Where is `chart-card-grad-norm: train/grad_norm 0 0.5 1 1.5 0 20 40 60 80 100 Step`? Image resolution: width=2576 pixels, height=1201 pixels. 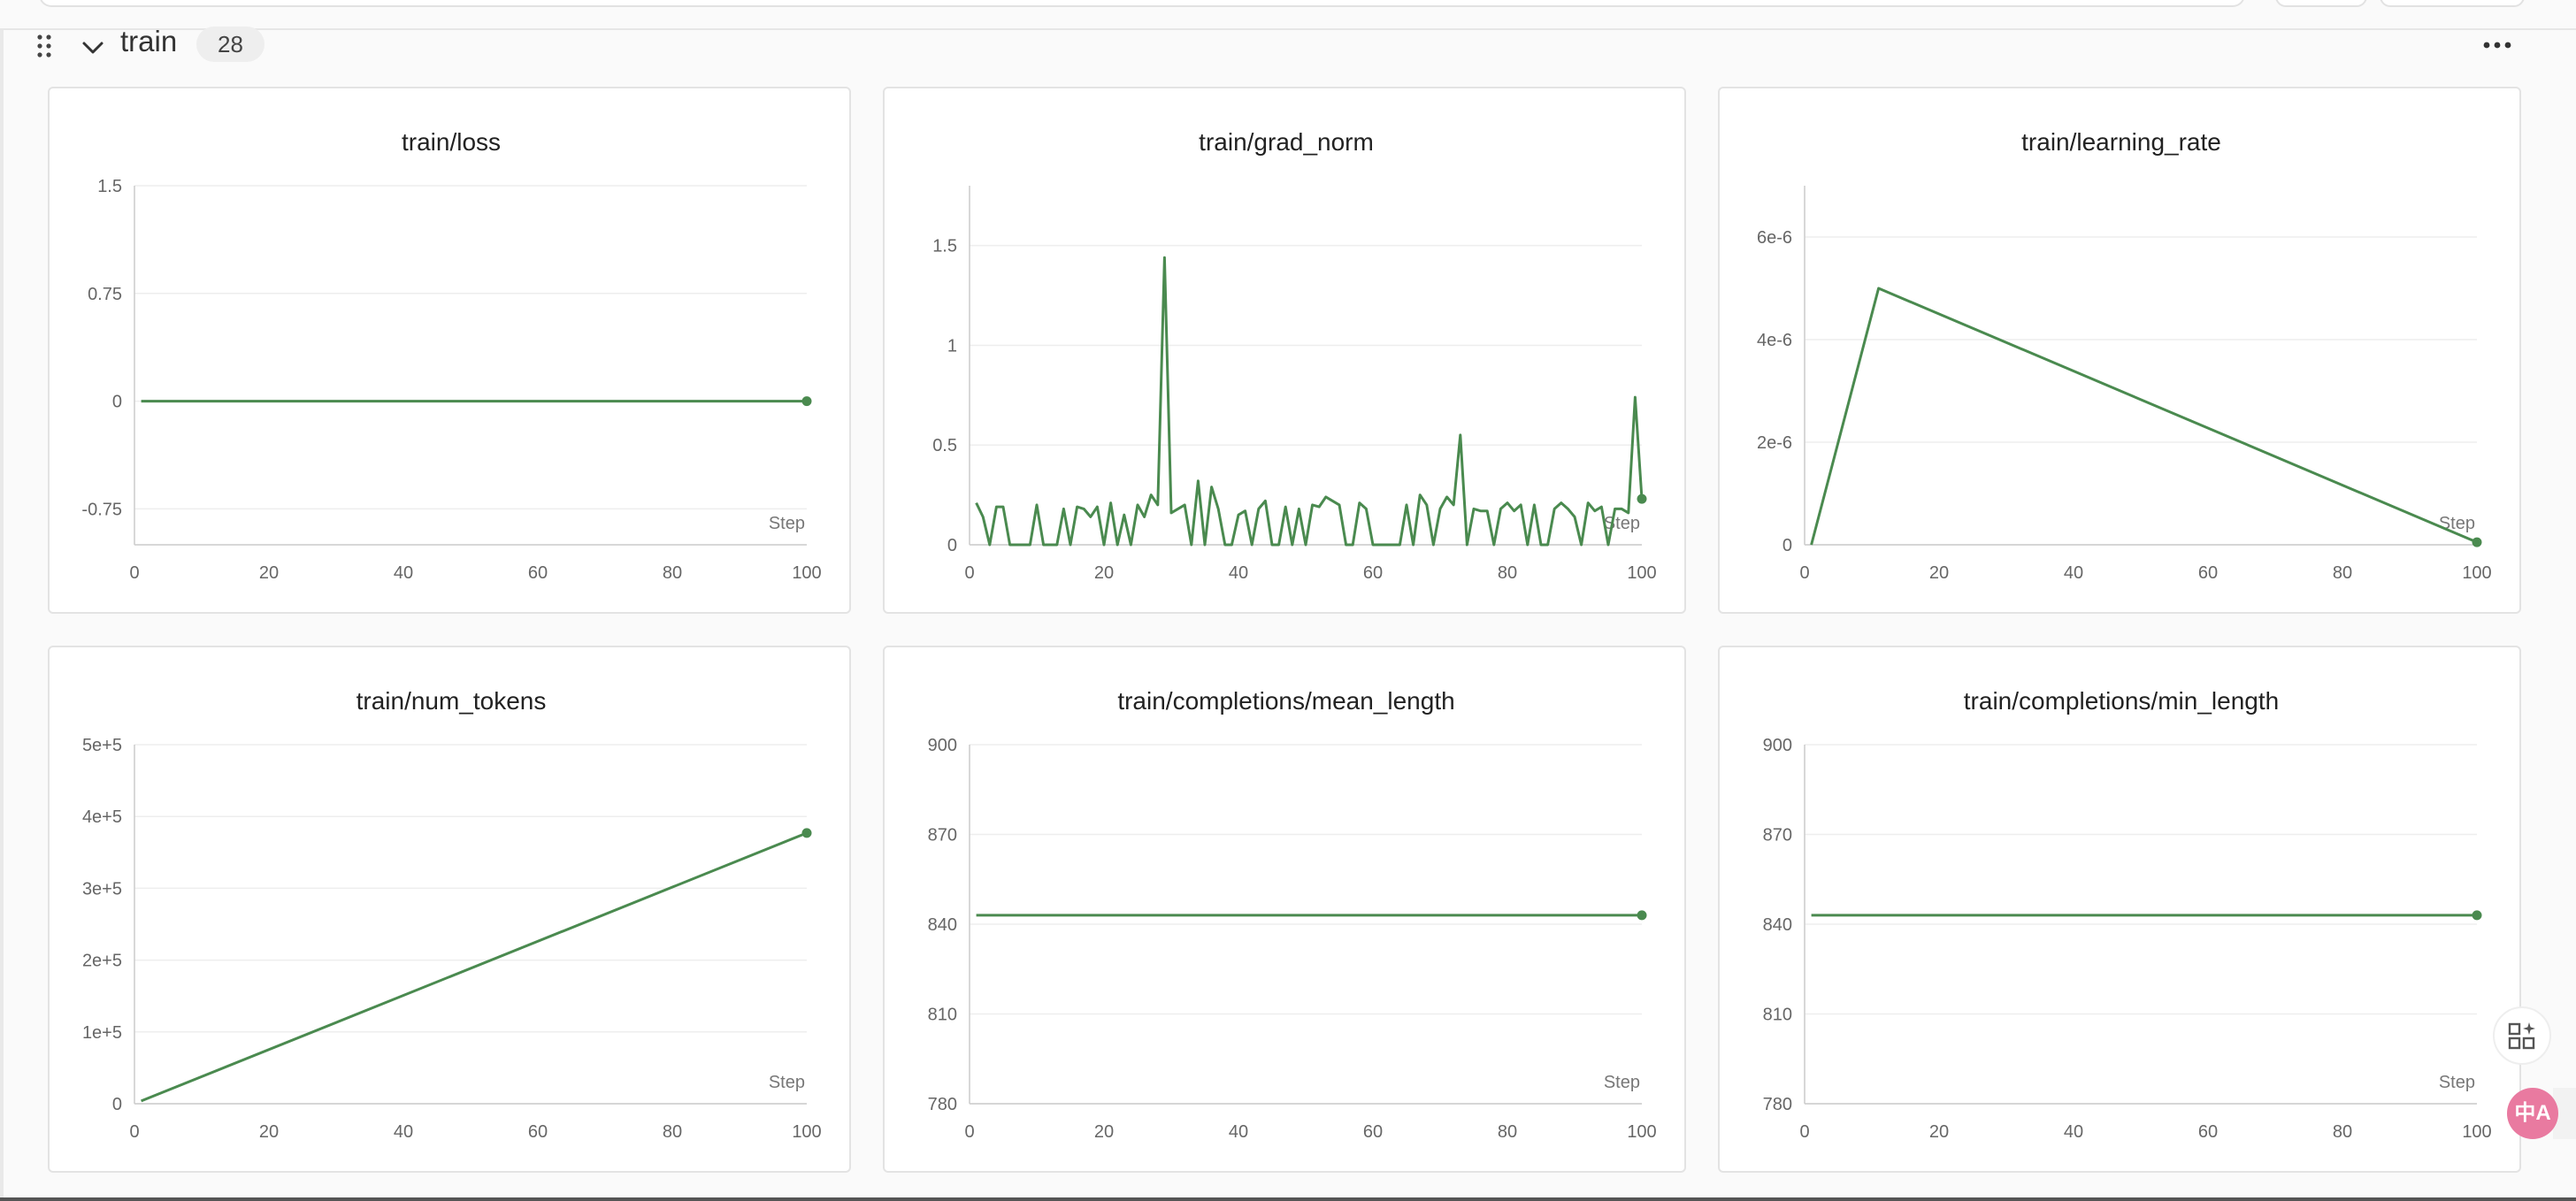 chart-card-grad-norm: train/grad_norm 0 0.5 1 1.5 0 20 40 60 80 100 Step is located at coordinates (1284, 350).